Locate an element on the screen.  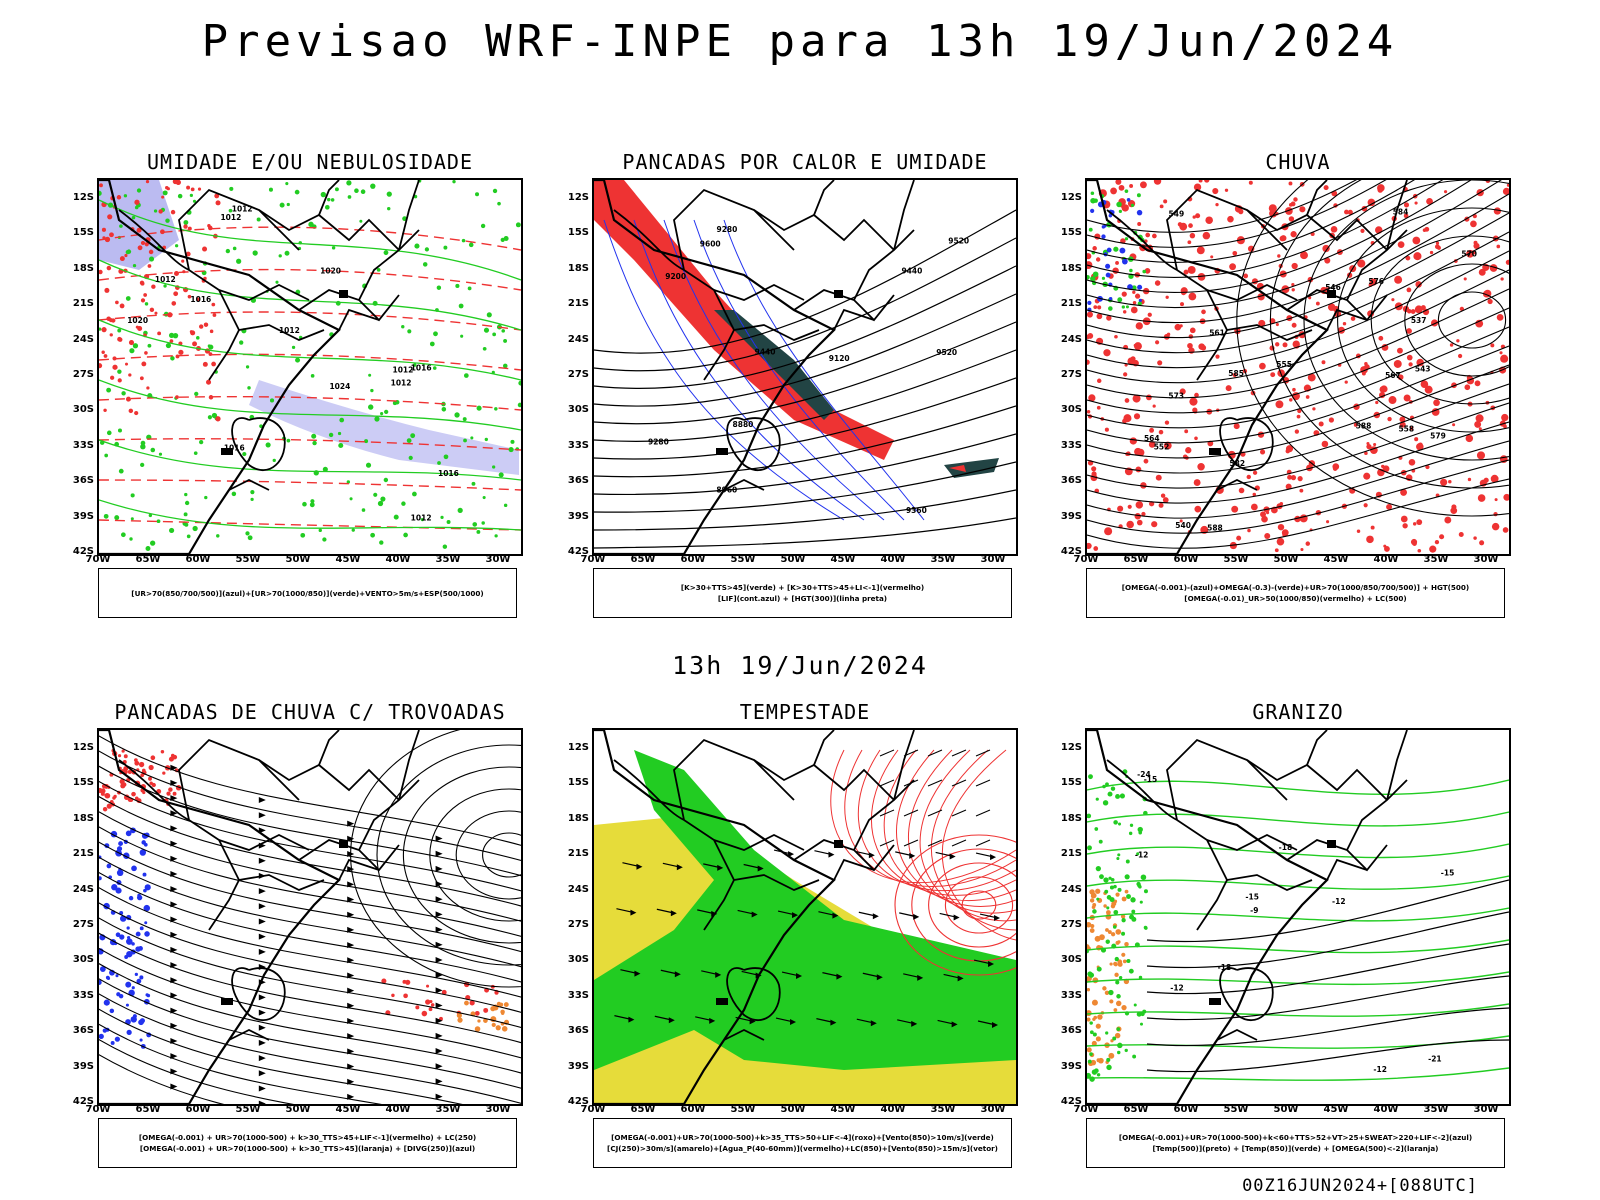
contour-label: 8880 is located at coordinates (743, 424).